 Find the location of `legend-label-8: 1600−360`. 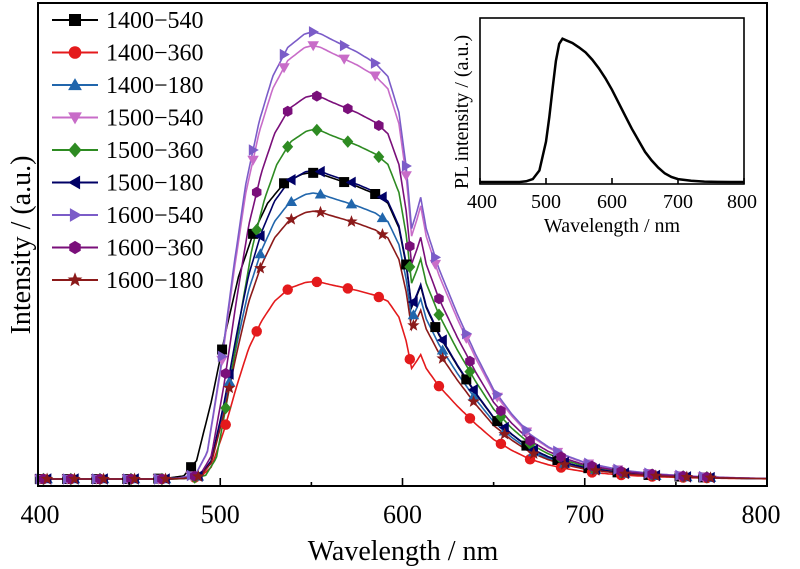

legend-label-8: 1600−360 is located at coordinates (155, 249).